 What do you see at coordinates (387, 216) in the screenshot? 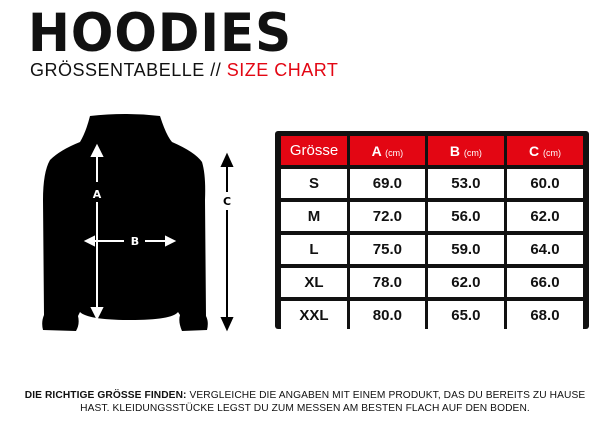
I see `cell-a: 72.0` at bounding box center [387, 216].